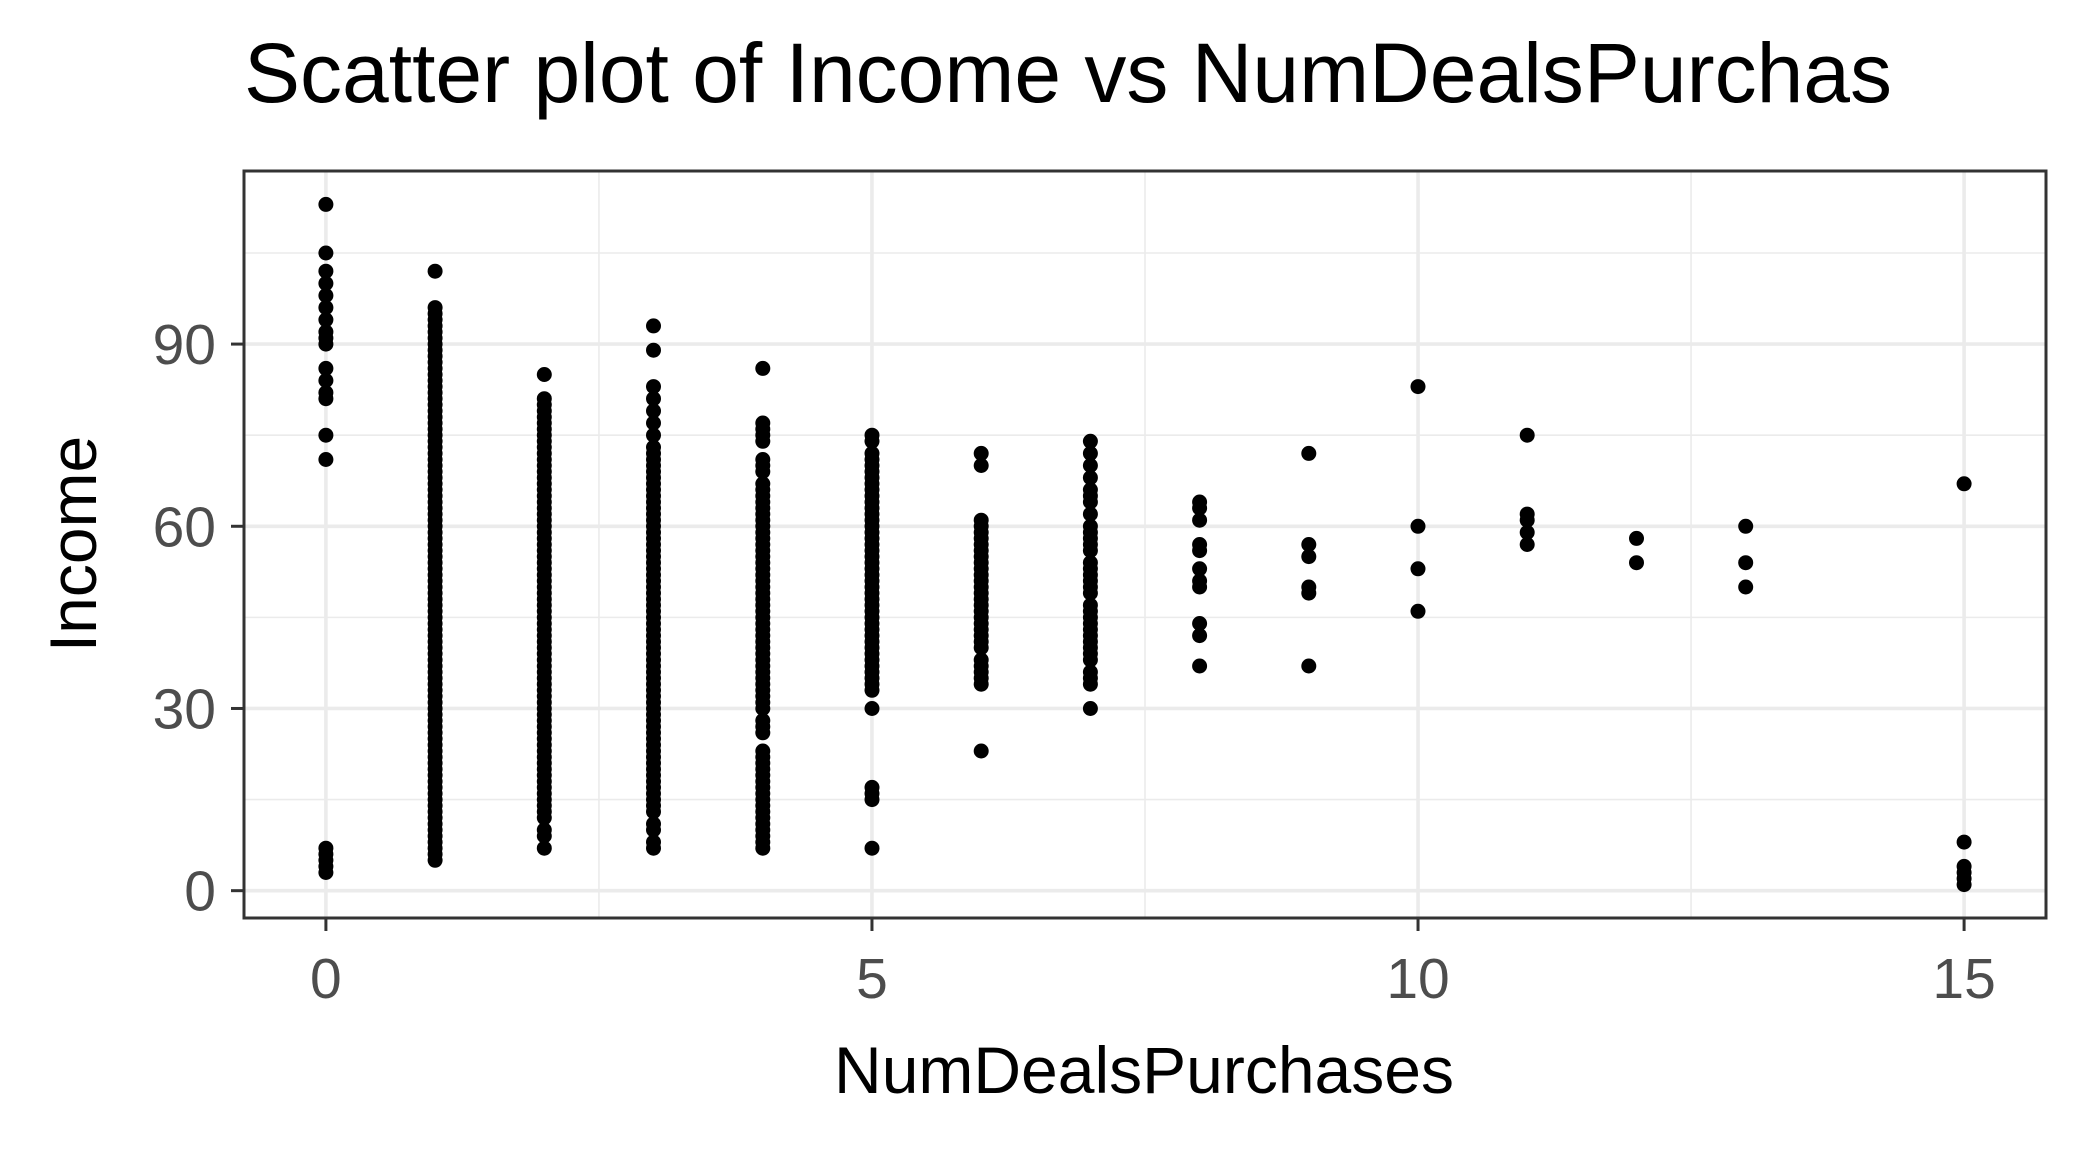 The image size is (2088, 1152). I want to click on x-tick-label: 15, so click(1963, 979).